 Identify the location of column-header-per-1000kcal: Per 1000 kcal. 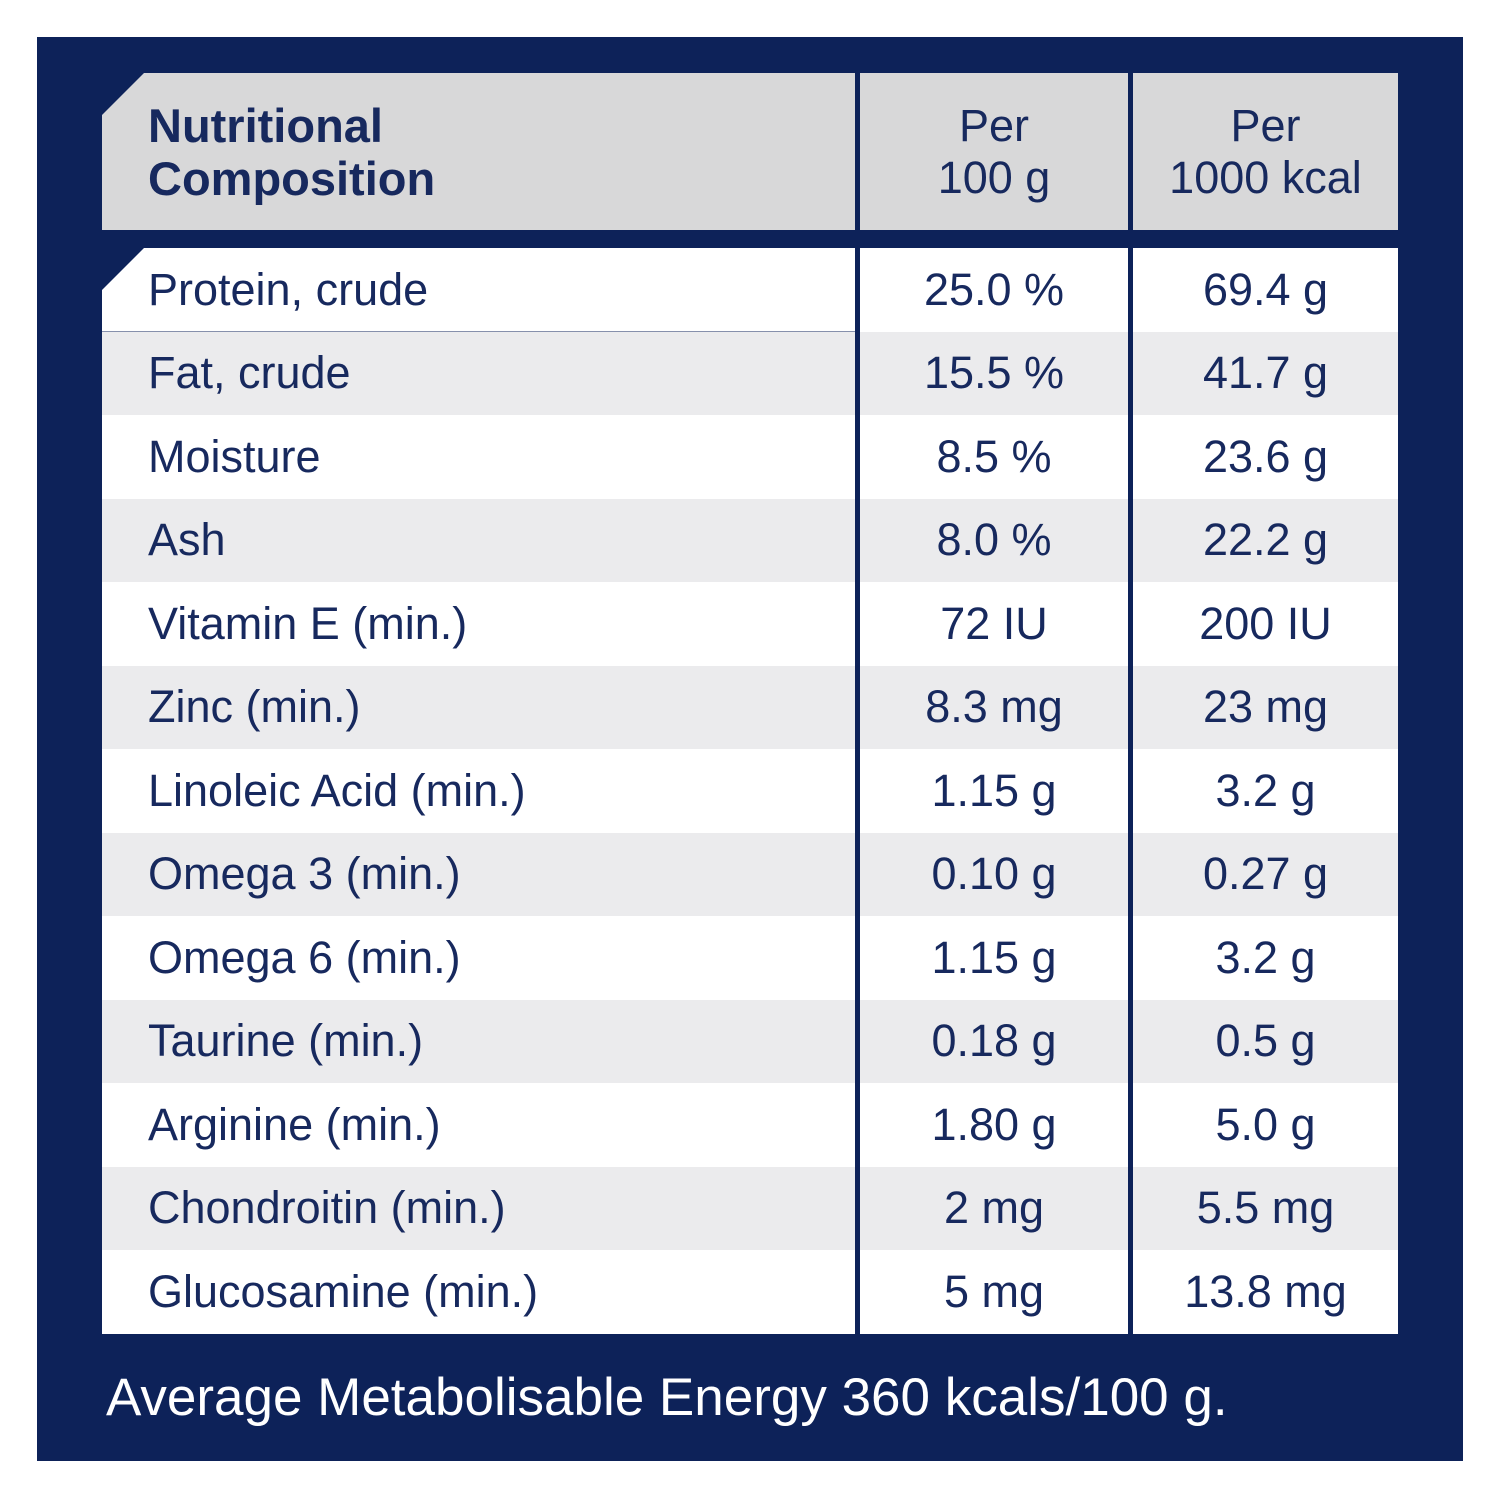
(1265, 151).